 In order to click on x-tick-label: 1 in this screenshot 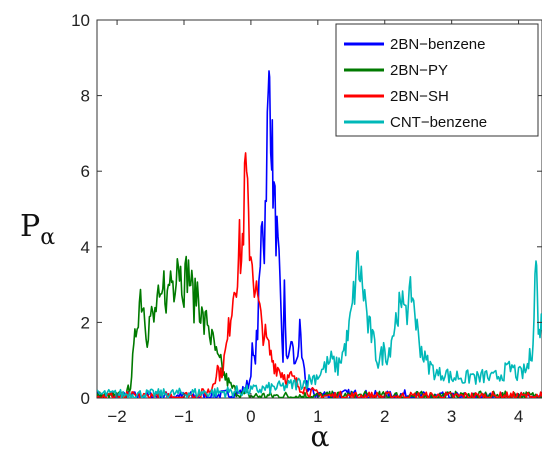, I will do `click(317, 416)`.